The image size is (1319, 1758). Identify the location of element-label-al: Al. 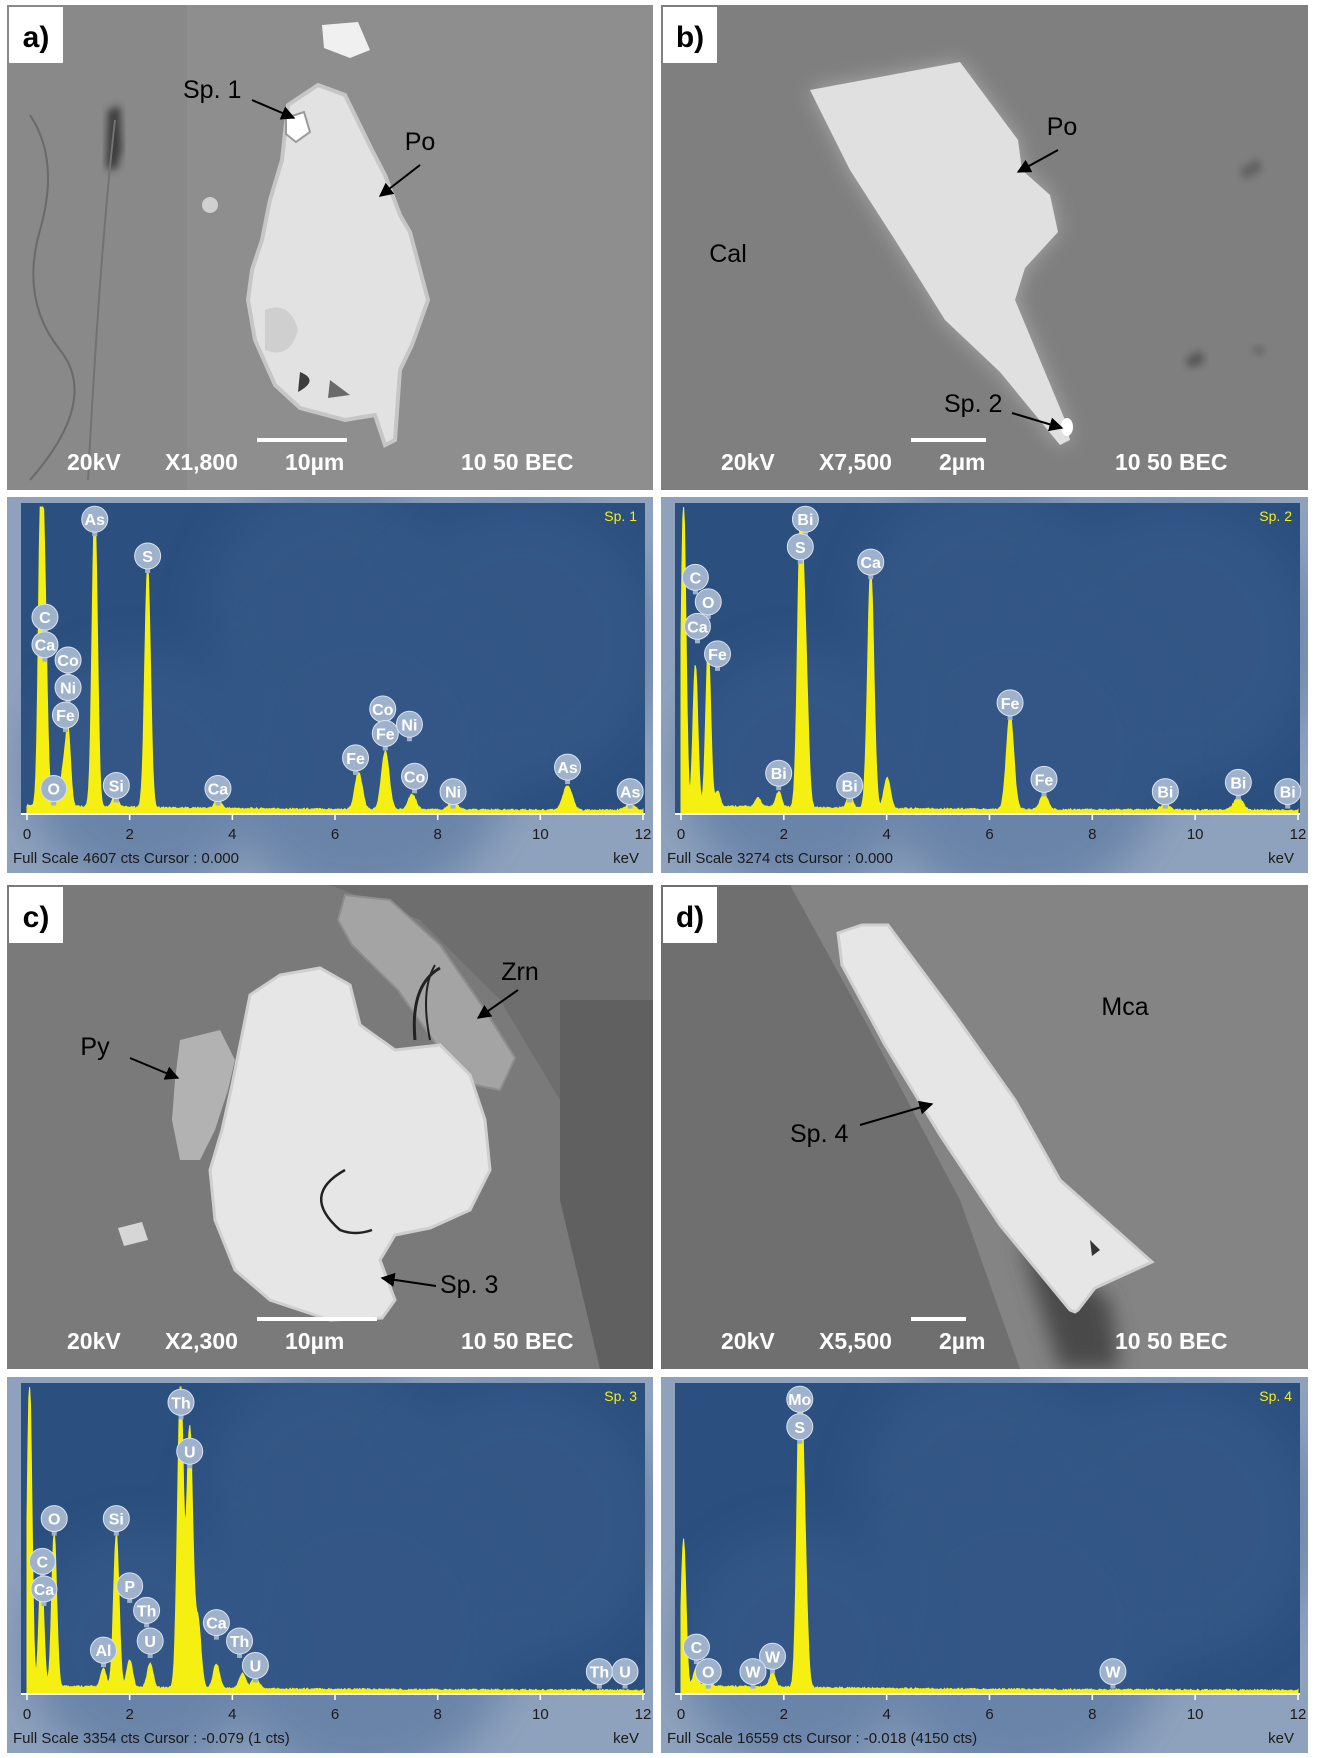
(103, 1652).